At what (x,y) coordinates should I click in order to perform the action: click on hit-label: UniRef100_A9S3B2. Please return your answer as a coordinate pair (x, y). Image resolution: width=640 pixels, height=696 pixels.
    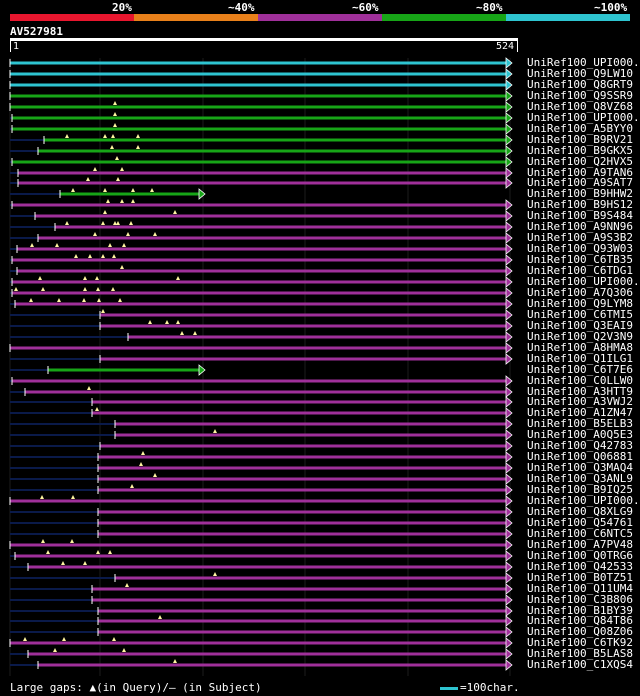
    Looking at the image, I should click on (580, 237).